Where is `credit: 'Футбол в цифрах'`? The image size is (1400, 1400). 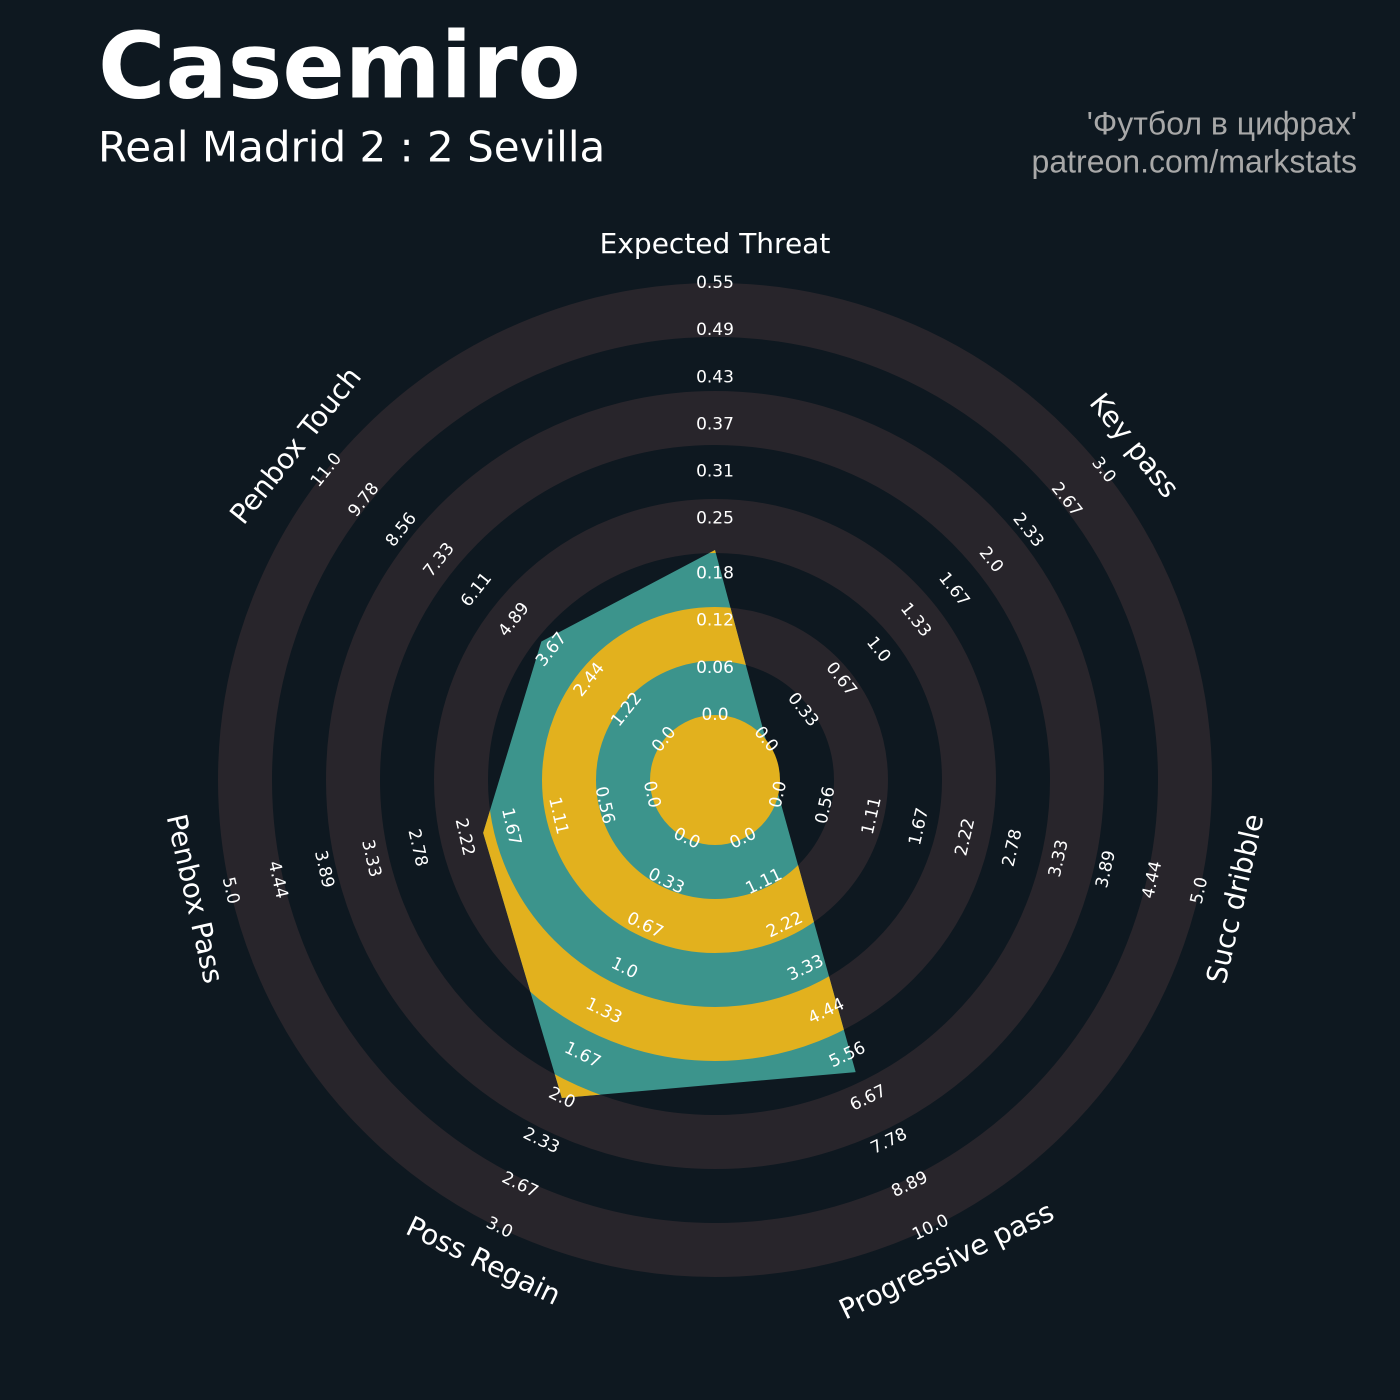 credit: 'Футбол в цифрах' is located at coordinates (1222, 123).